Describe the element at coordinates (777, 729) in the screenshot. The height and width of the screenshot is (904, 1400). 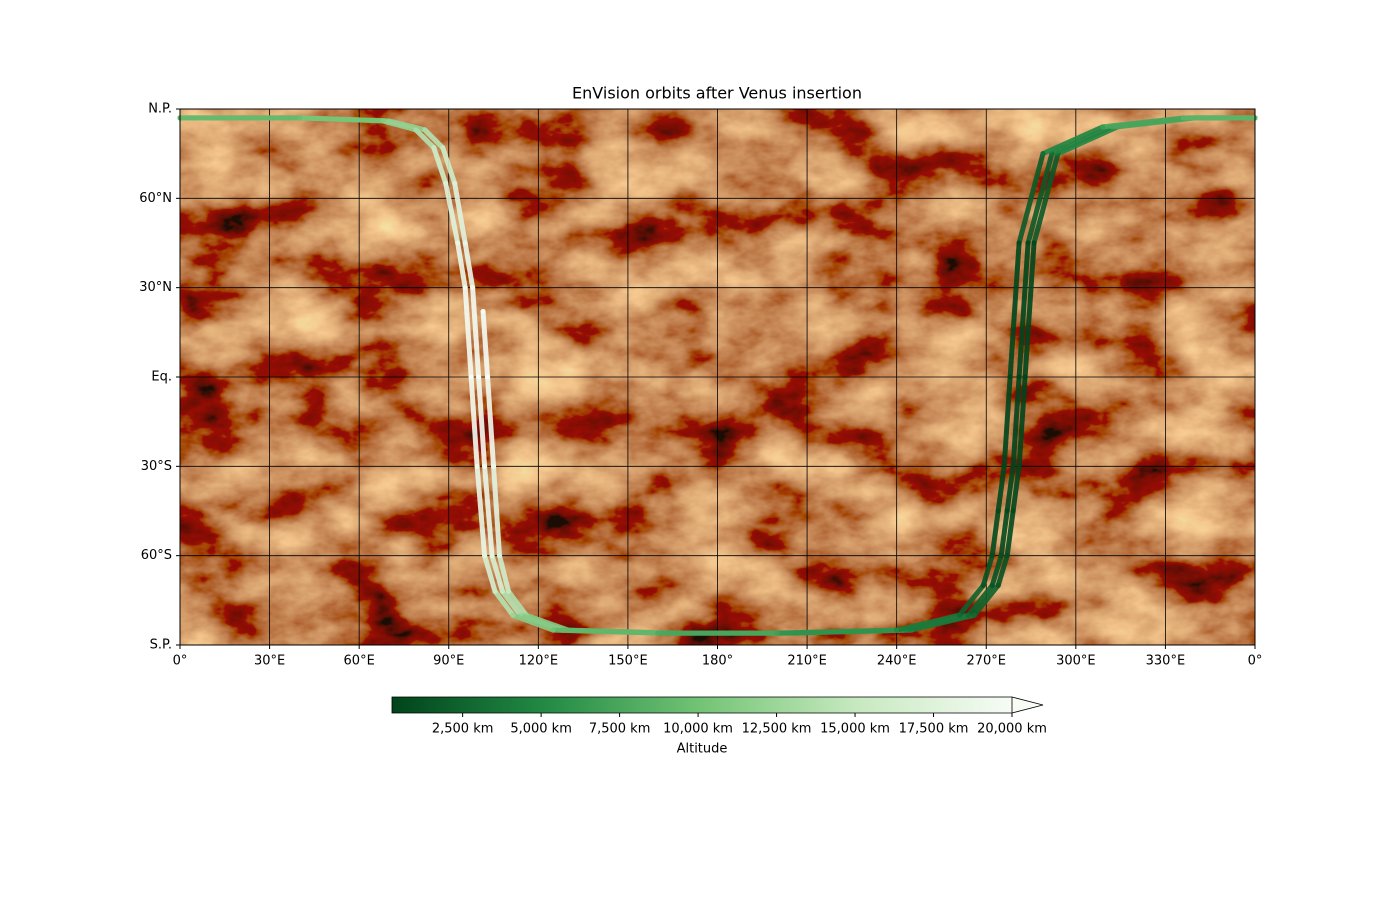
I see `colorbar-tick-label: 12,500 km` at that location.